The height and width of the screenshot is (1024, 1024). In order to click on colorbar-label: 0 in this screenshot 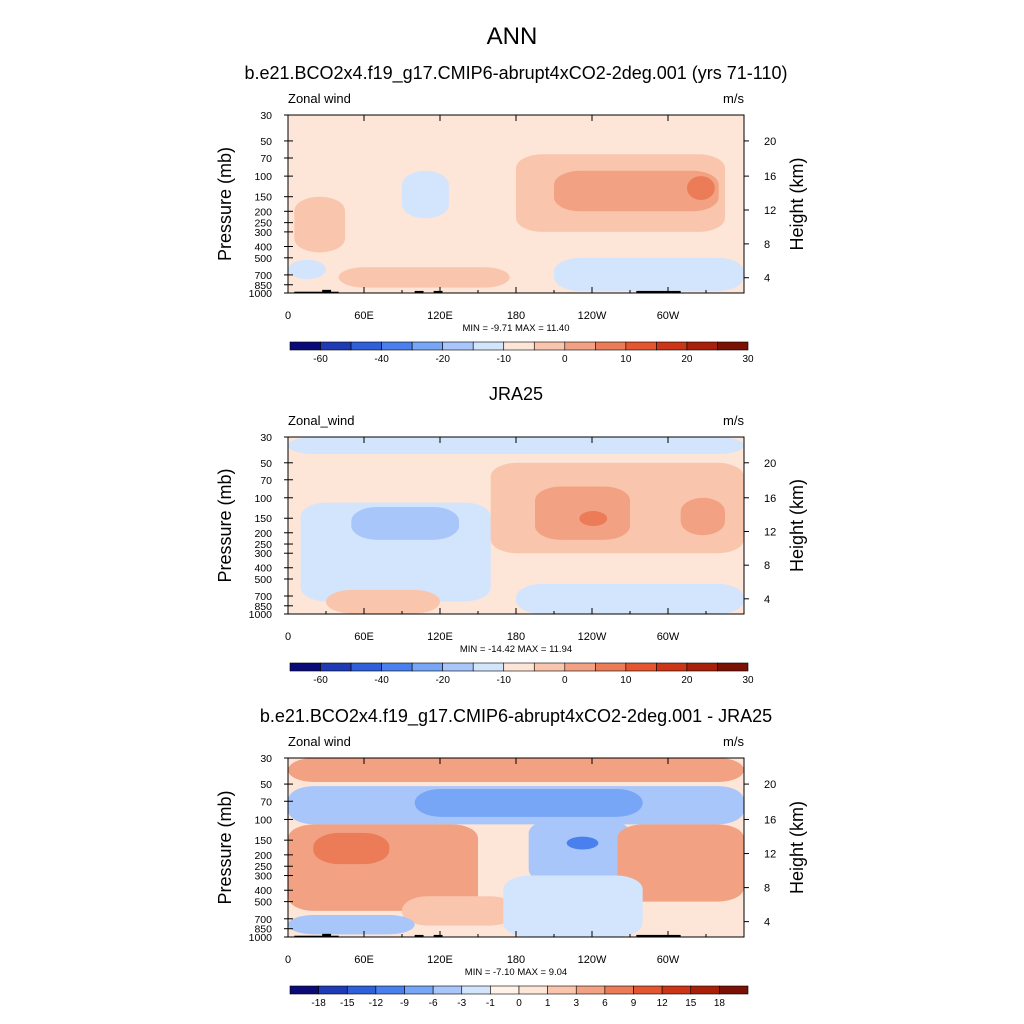, I will do `click(565, 680)`.